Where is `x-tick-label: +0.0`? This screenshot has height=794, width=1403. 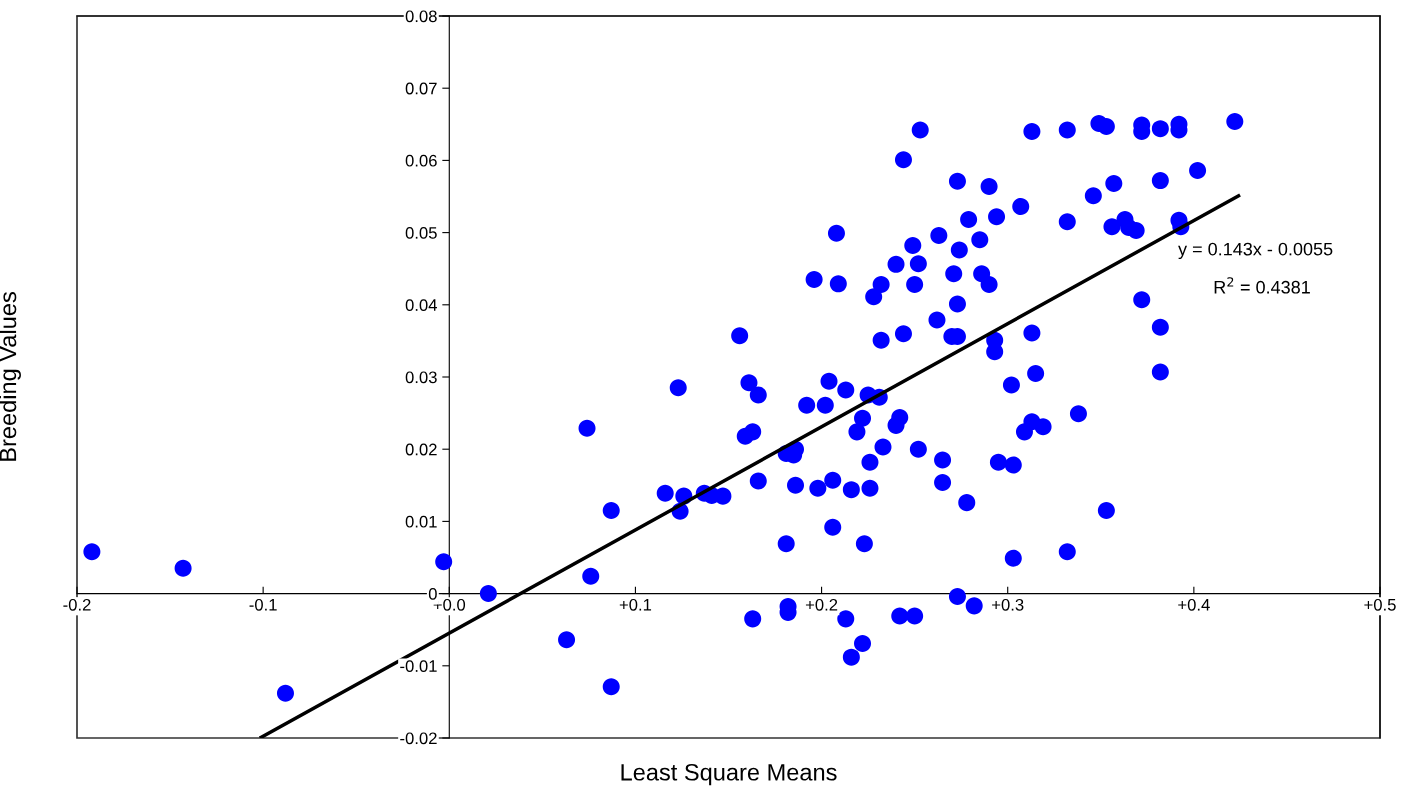
x-tick-label: +0.0 is located at coordinates (449, 604).